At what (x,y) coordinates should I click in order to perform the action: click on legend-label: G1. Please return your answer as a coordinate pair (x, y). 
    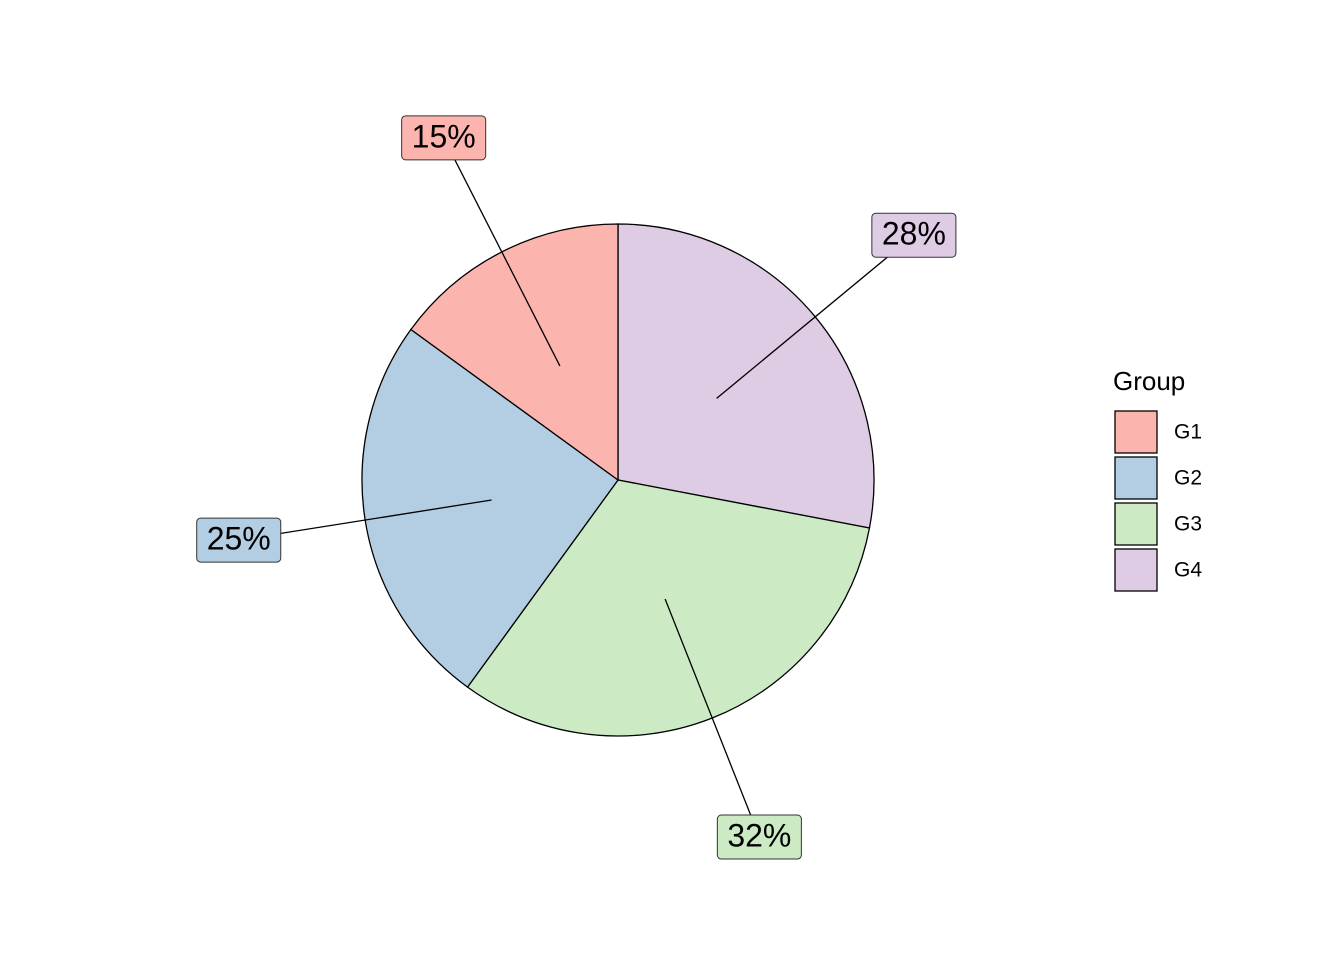
    Looking at the image, I should click on (1188, 432).